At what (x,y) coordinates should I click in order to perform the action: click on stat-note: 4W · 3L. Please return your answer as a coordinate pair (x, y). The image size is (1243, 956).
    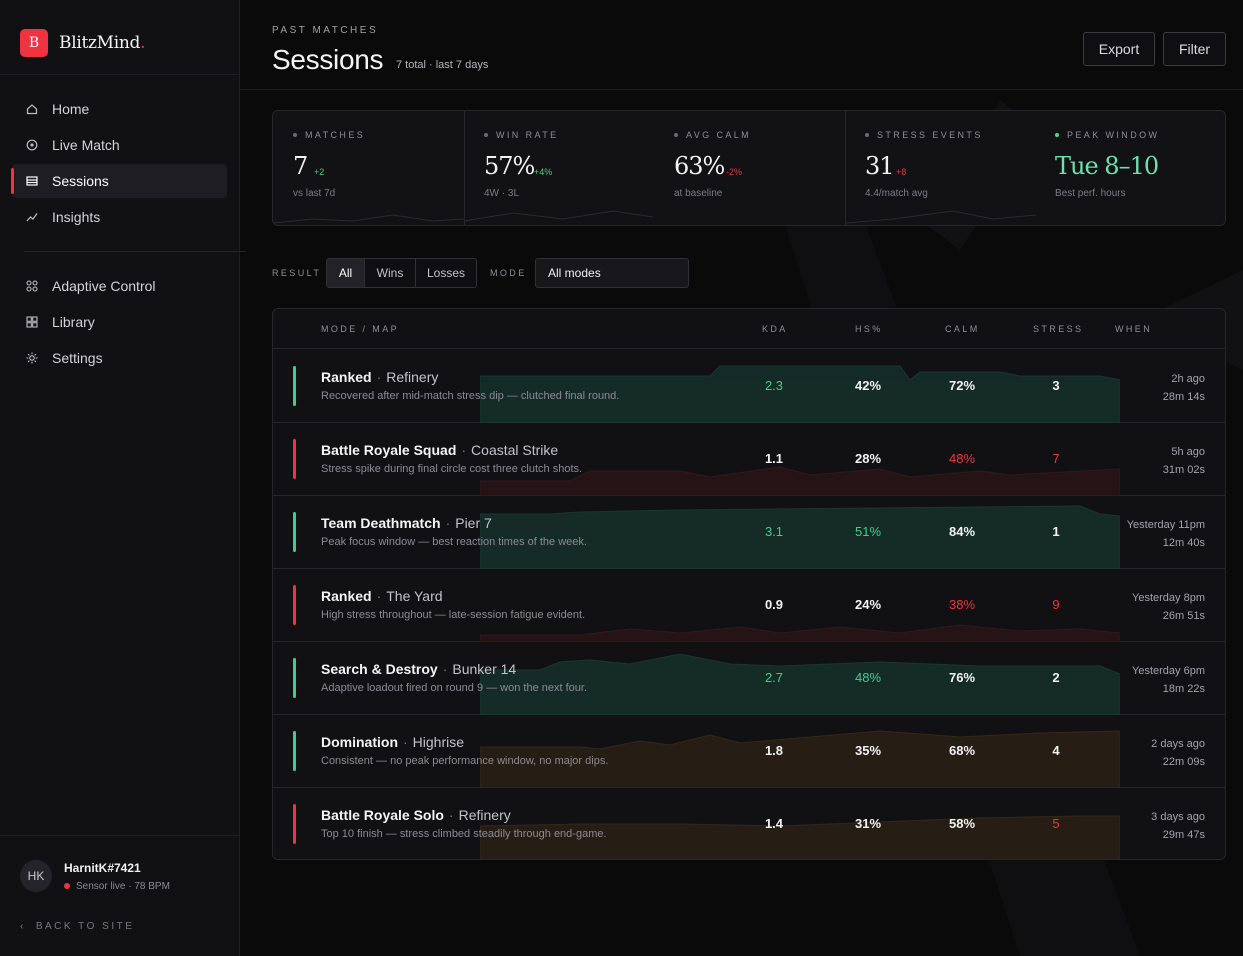
    Looking at the image, I should click on (502, 193).